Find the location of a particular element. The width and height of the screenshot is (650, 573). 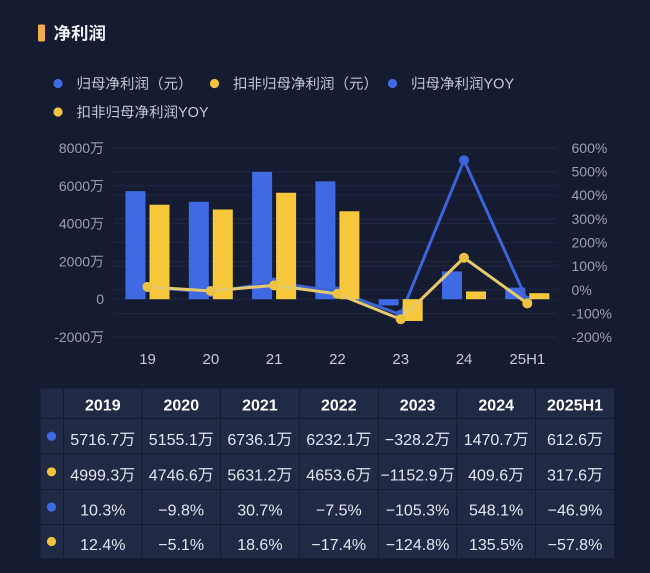

svg-text: 8000 is located at coordinates (74, 148).